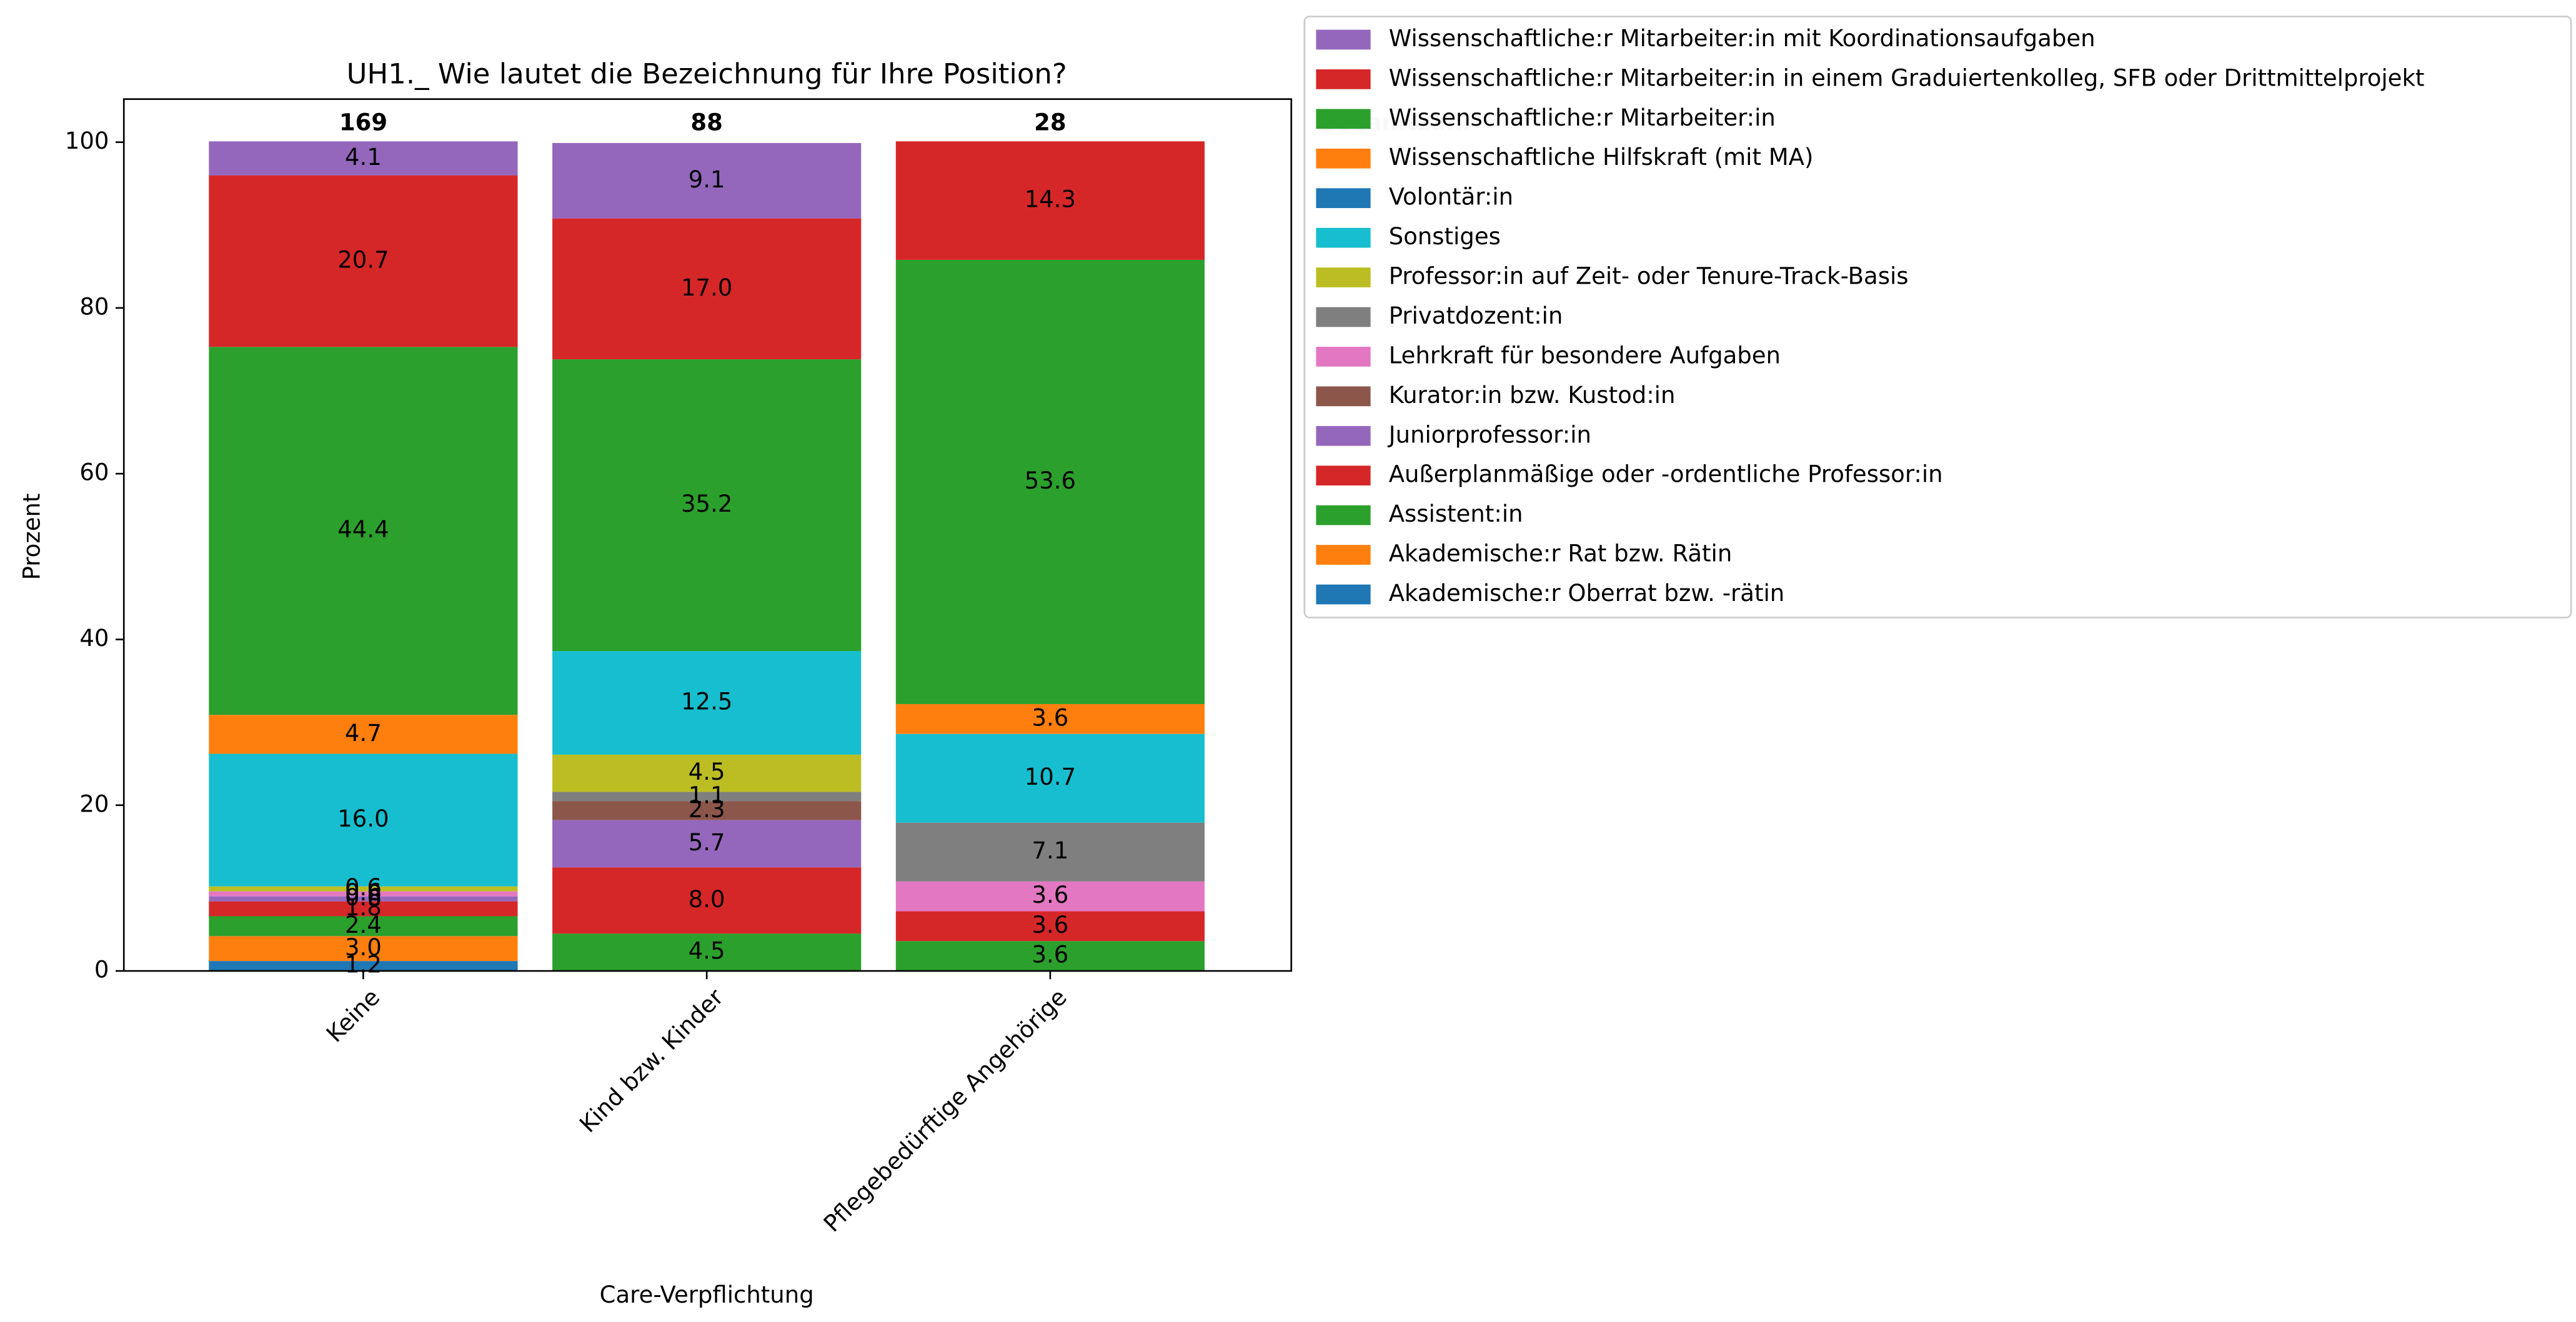  Describe the element at coordinates (1490, 434) in the screenshot. I see `legend-label: Juniorprofessor:in` at that location.